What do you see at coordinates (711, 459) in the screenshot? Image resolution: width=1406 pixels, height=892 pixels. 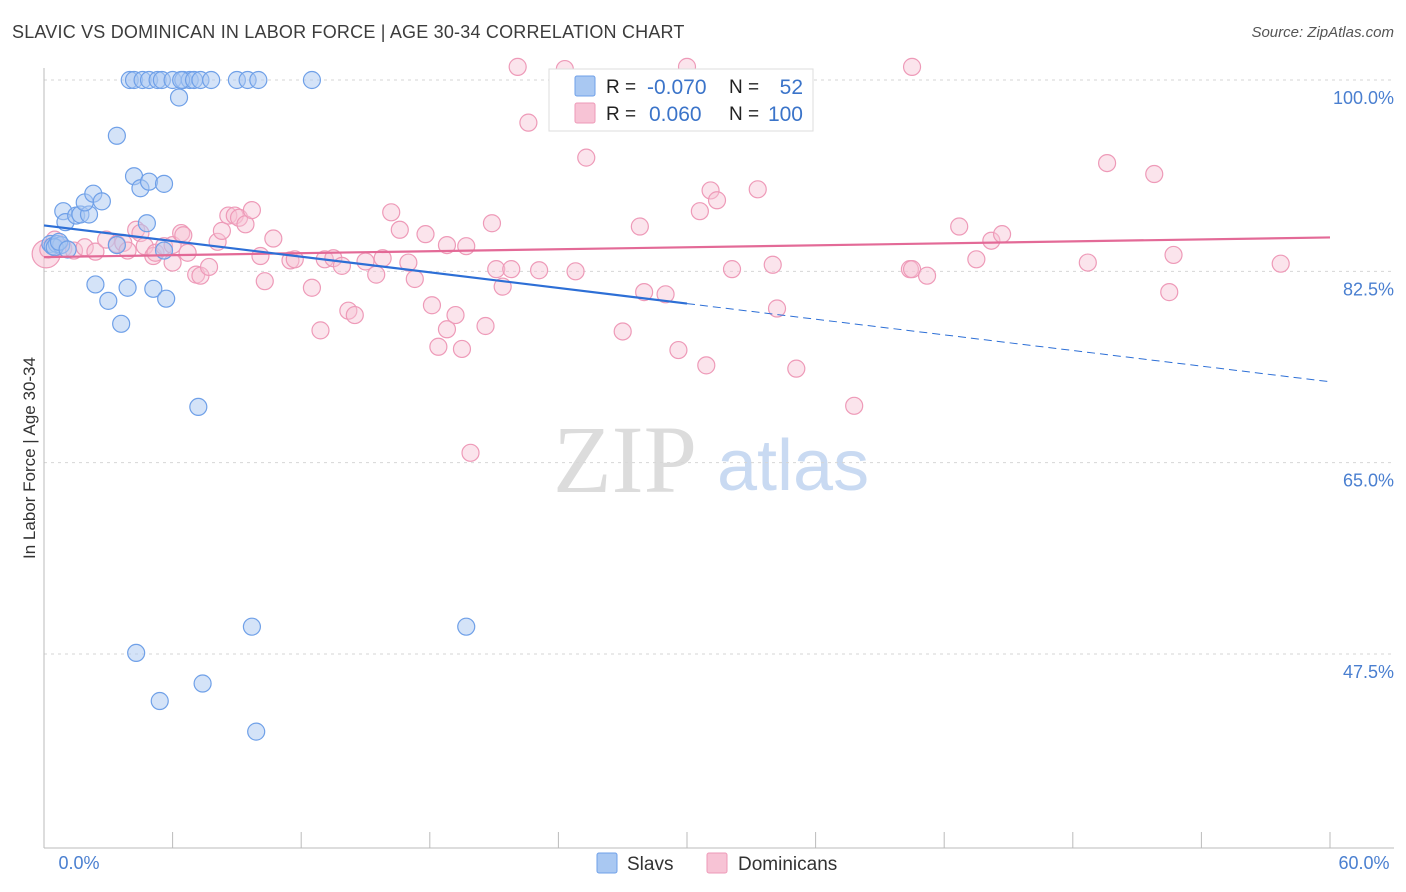 I see `watermark: ZIP atlas` at bounding box center [711, 459].